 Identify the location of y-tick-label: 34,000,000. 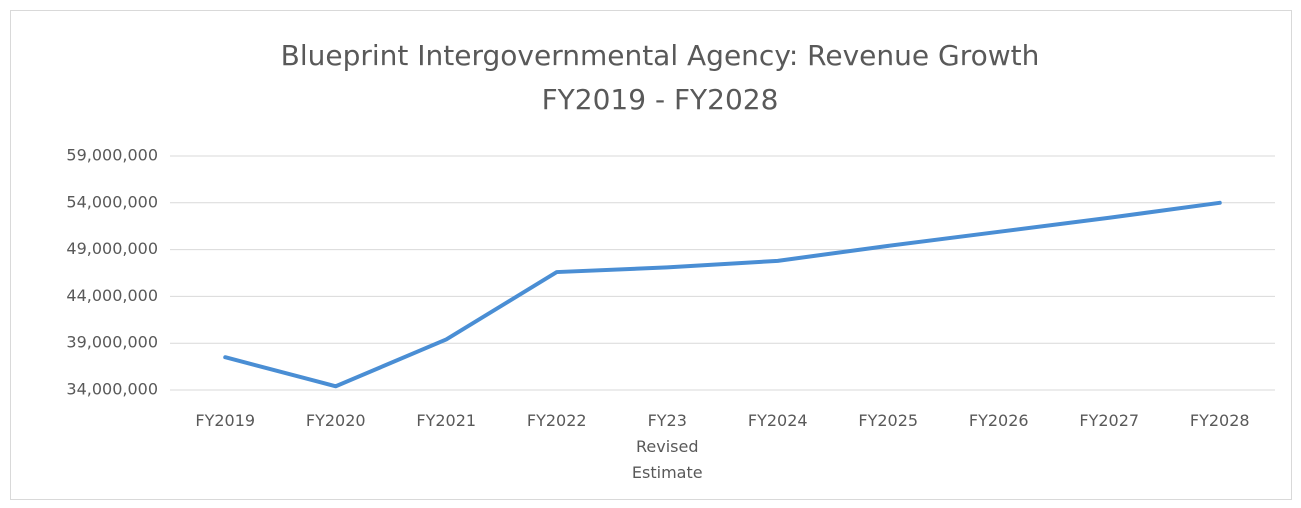
(112, 389).